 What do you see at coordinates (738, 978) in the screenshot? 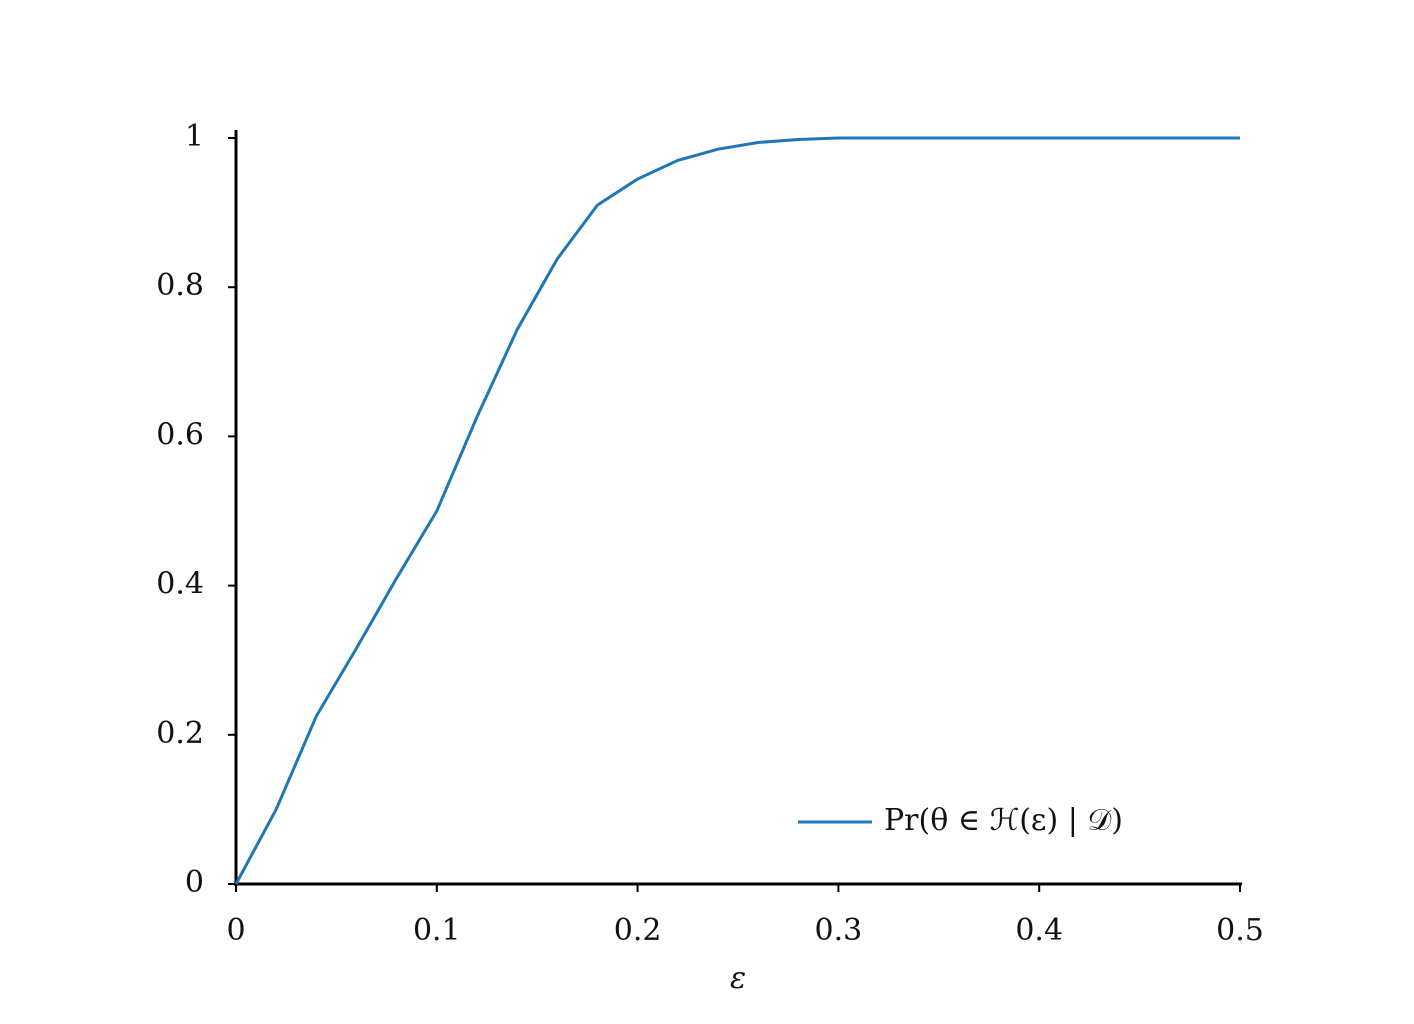
I see `x-axis-label: ε` at bounding box center [738, 978].